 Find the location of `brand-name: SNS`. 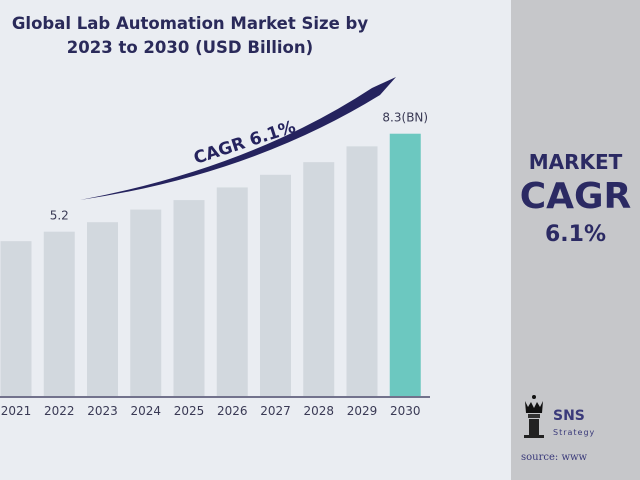

brand-name: SNS is located at coordinates (569, 416).